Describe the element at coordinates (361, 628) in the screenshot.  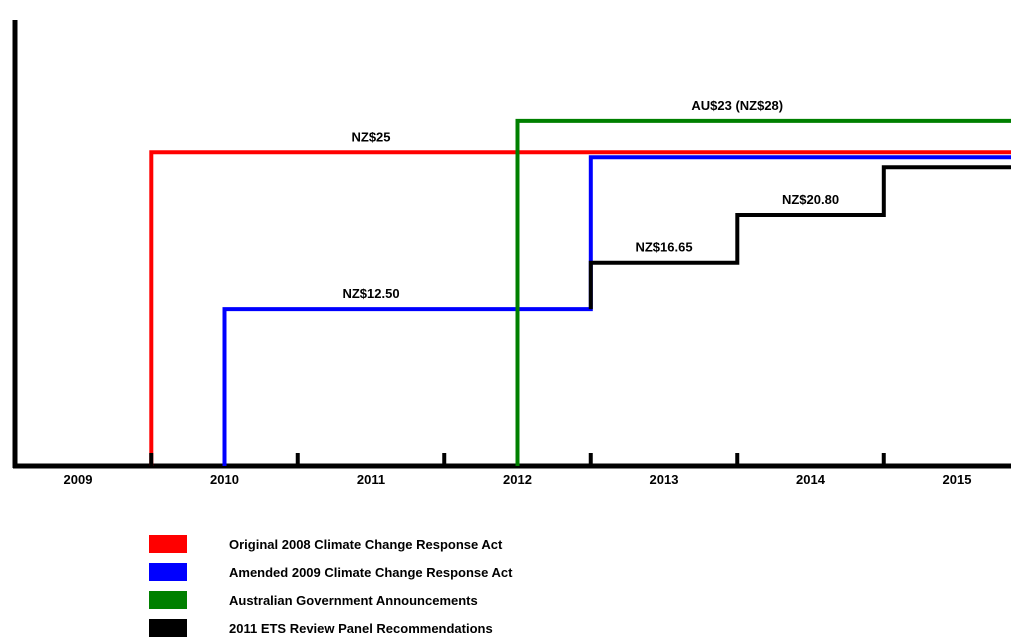
I see `legend-label: 2011 ETS Review Panel Recommendations` at that location.